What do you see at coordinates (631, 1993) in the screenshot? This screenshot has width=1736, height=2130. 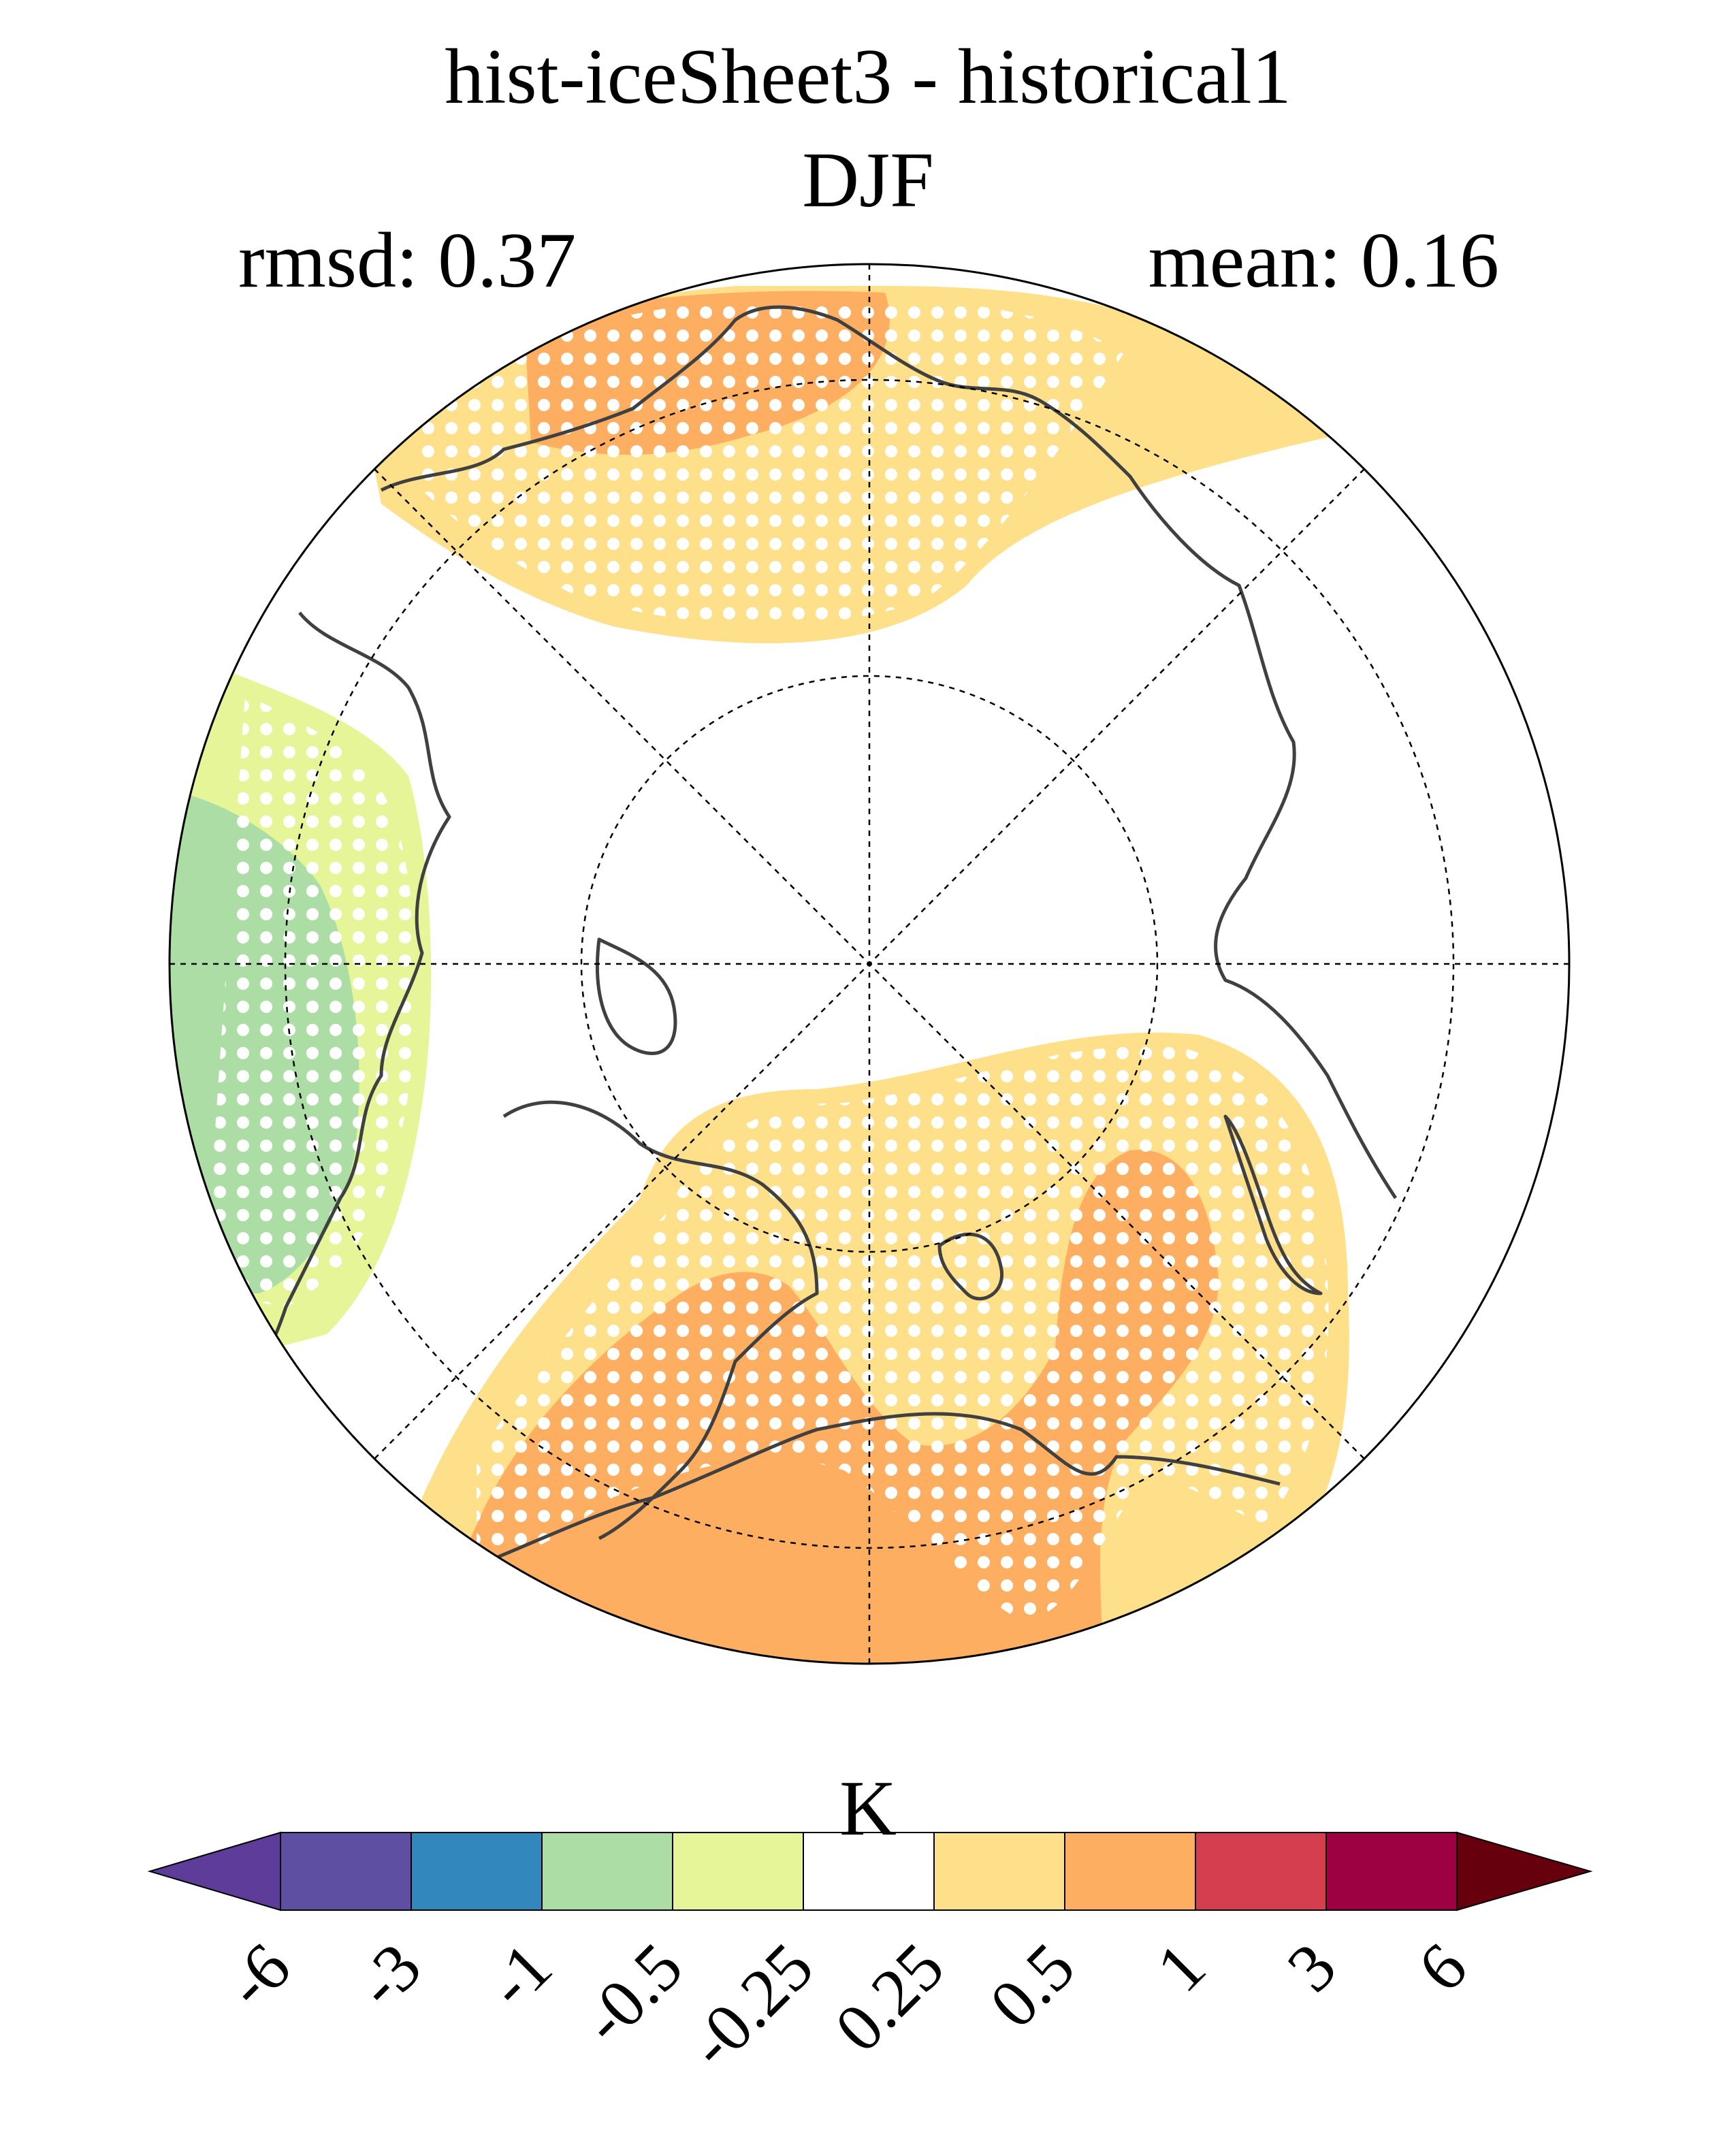 I see `colorbar-tick-label: -0.5` at bounding box center [631, 1993].